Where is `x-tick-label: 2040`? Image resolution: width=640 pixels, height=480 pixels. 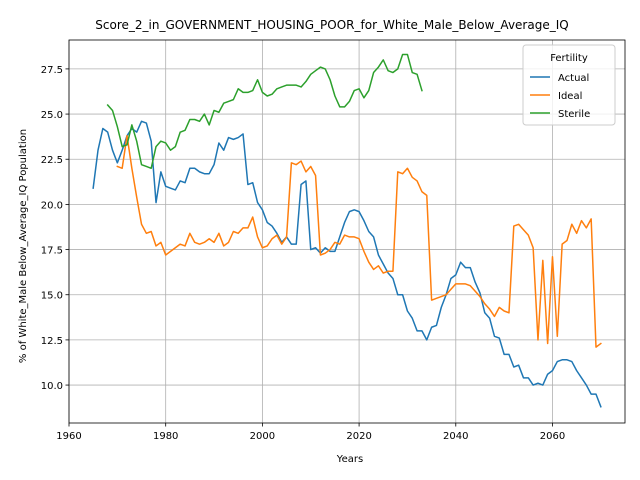
x-tick-label: 2040 is located at coordinates (455, 436).